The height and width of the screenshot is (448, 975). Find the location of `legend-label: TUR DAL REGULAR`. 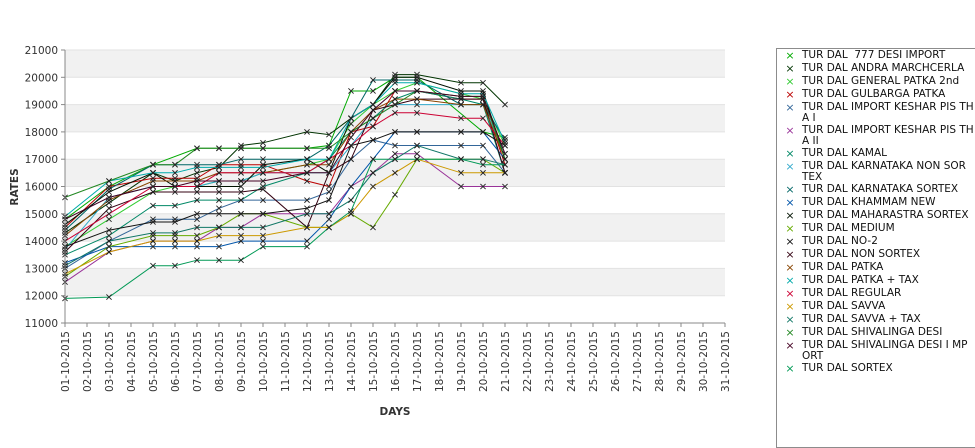

legend-label: TUR DAL REGULAR is located at coordinates (852, 293).